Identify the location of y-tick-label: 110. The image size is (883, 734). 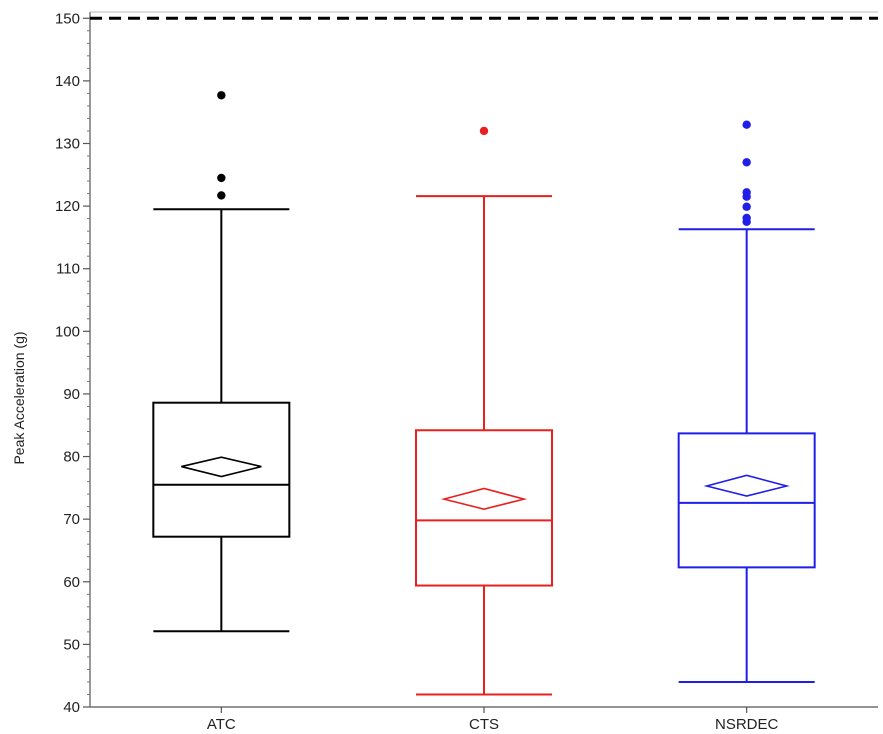
(68, 269).